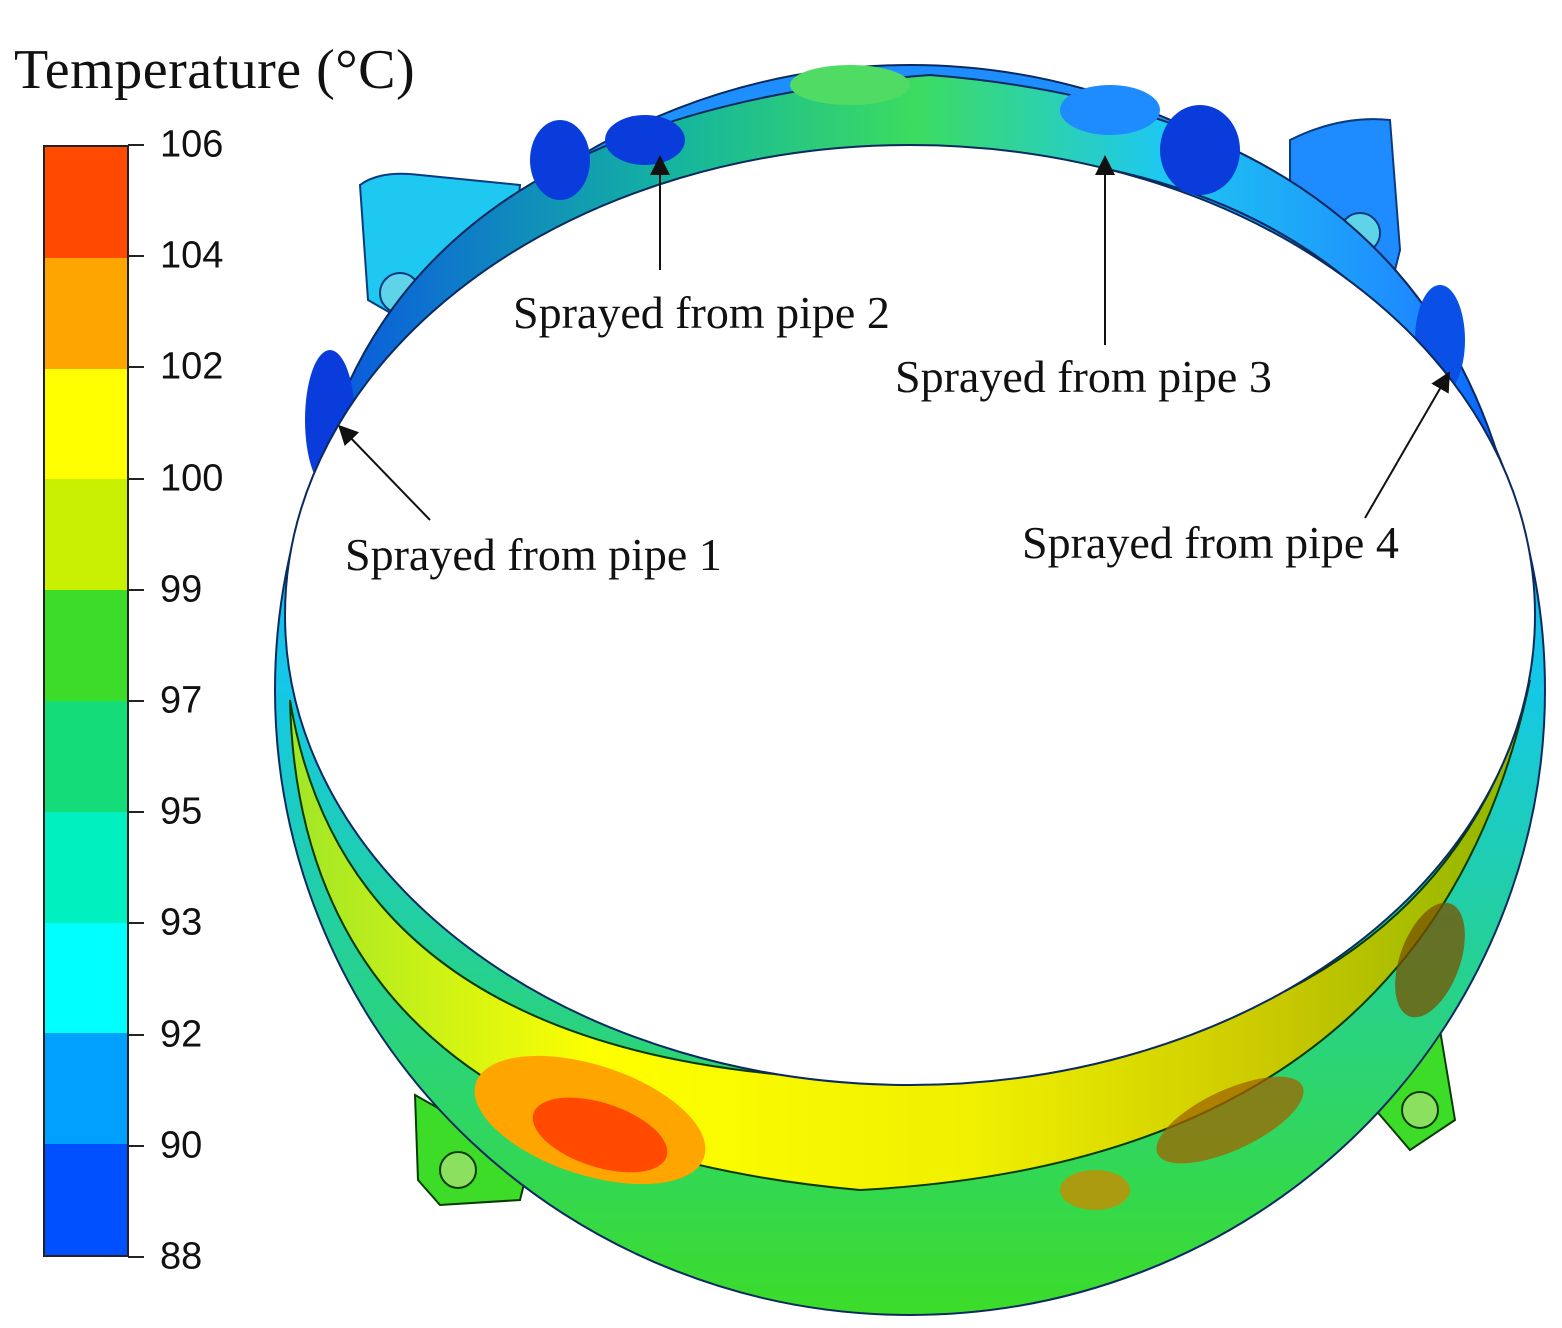 The height and width of the screenshot is (1328, 1562). I want to click on annotation-pipe2: Sprayed from pipe 2, so click(701, 312).